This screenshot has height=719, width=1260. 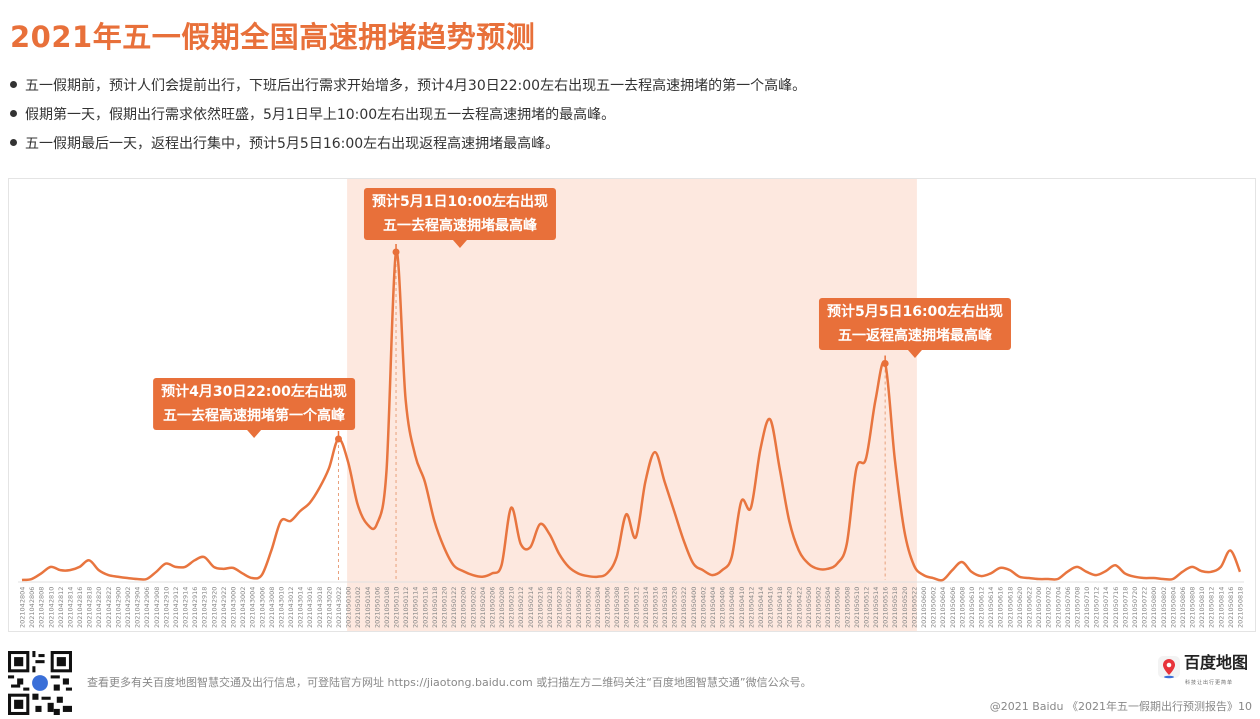 What do you see at coordinates (80, 607) in the screenshot?
I see `x-tick-label: 2021042816` at bounding box center [80, 607].